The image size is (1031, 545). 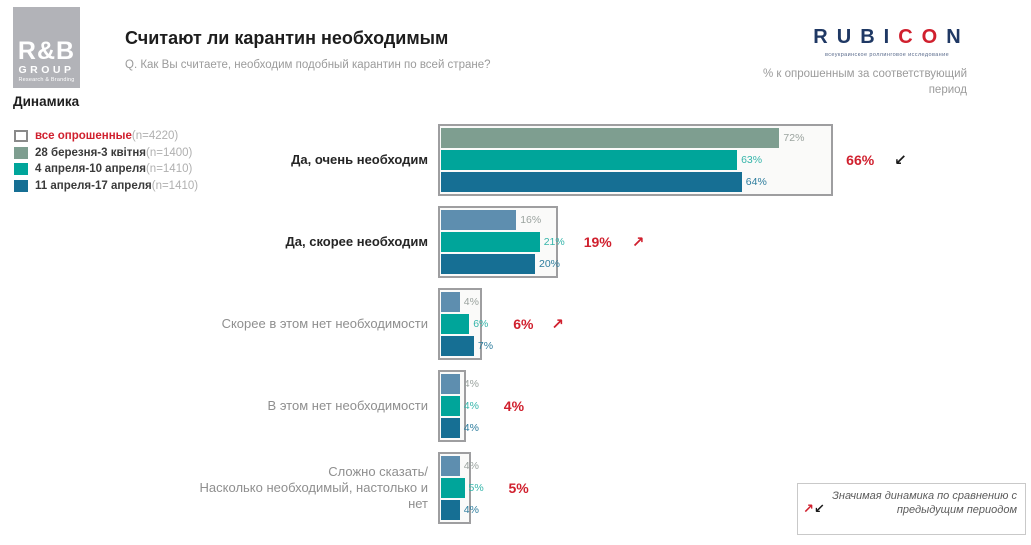 What do you see at coordinates (905, 37) in the screenshot?
I see `rubicon-letter: C` at bounding box center [905, 37].